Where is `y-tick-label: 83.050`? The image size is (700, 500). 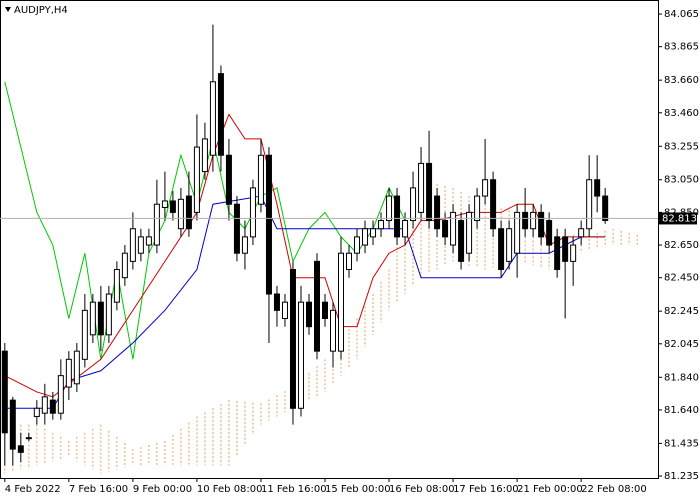
y-tick-label: 83.050 is located at coordinates (681, 180).